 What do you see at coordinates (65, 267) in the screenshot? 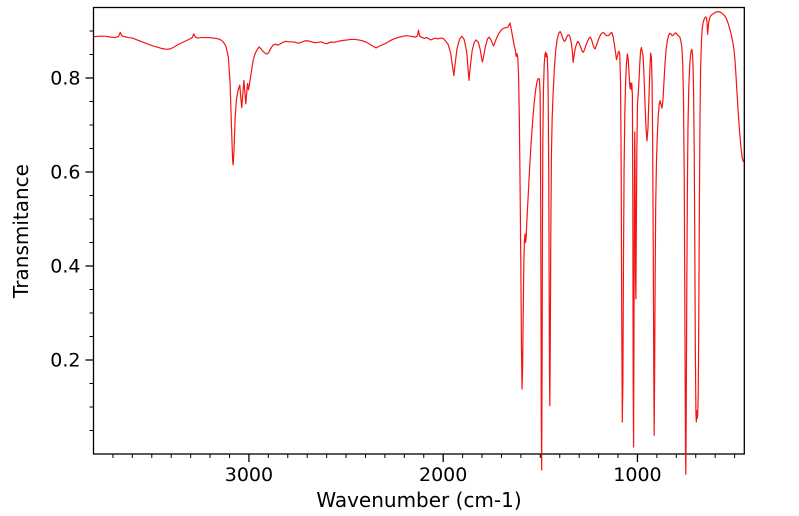
I see `y-tick-label: 0.4` at bounding box center [65, 267].